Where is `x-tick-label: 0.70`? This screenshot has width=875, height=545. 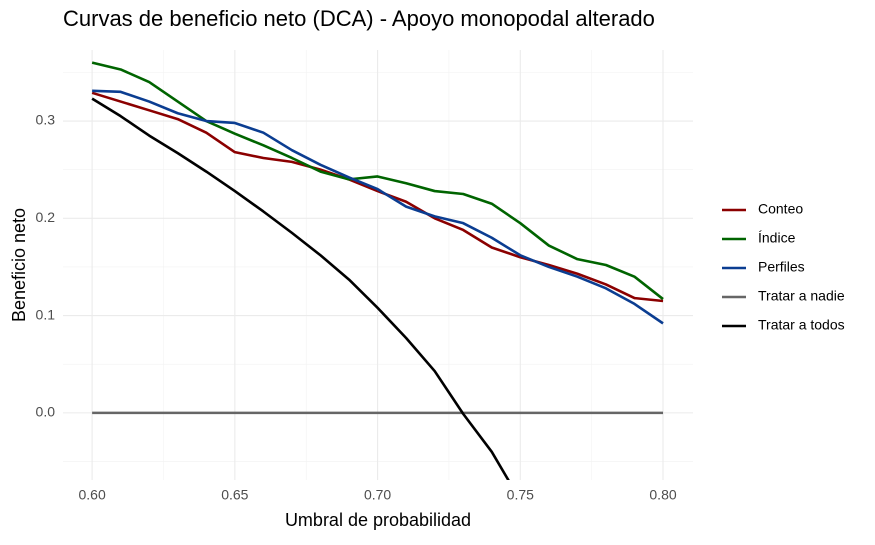
x-tick-label: 0.70 is located at coordinates (377, 495).